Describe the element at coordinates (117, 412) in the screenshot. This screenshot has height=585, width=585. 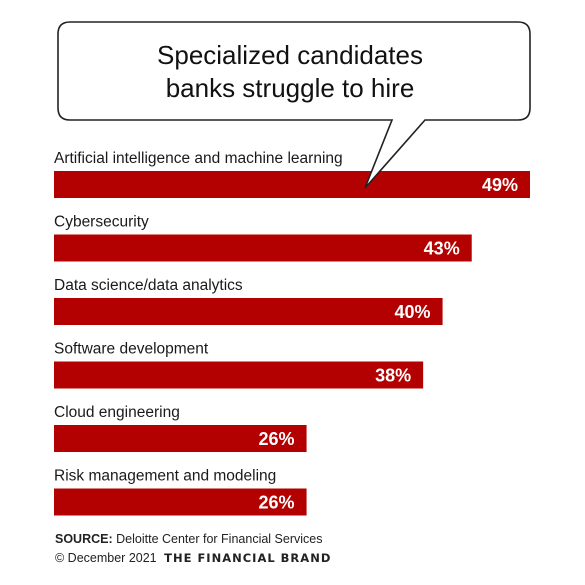
I see `category-label: Cloud engineering` at that location.